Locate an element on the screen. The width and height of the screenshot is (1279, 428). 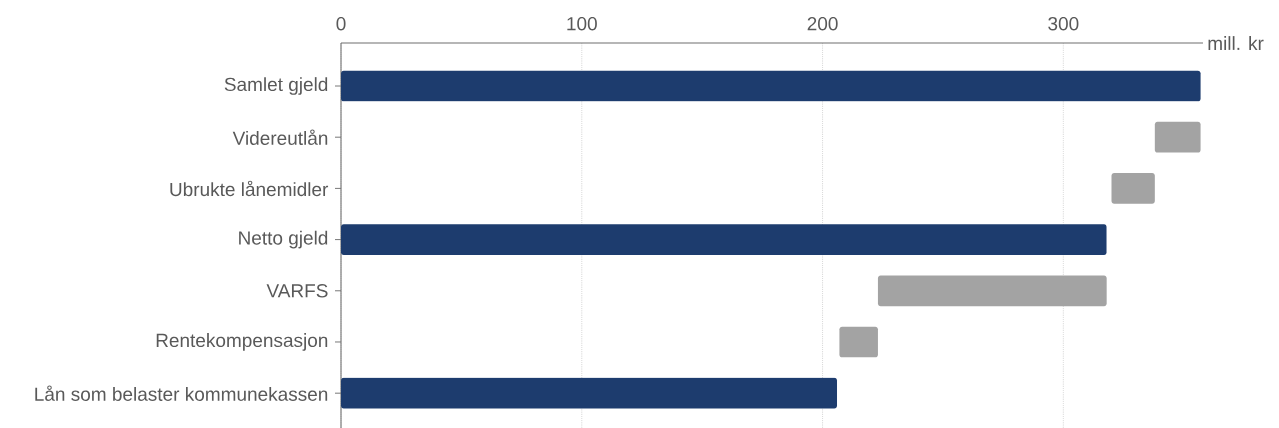
y-tick-label: Ubrukte lånemidler is located at coordinates (249, 188).